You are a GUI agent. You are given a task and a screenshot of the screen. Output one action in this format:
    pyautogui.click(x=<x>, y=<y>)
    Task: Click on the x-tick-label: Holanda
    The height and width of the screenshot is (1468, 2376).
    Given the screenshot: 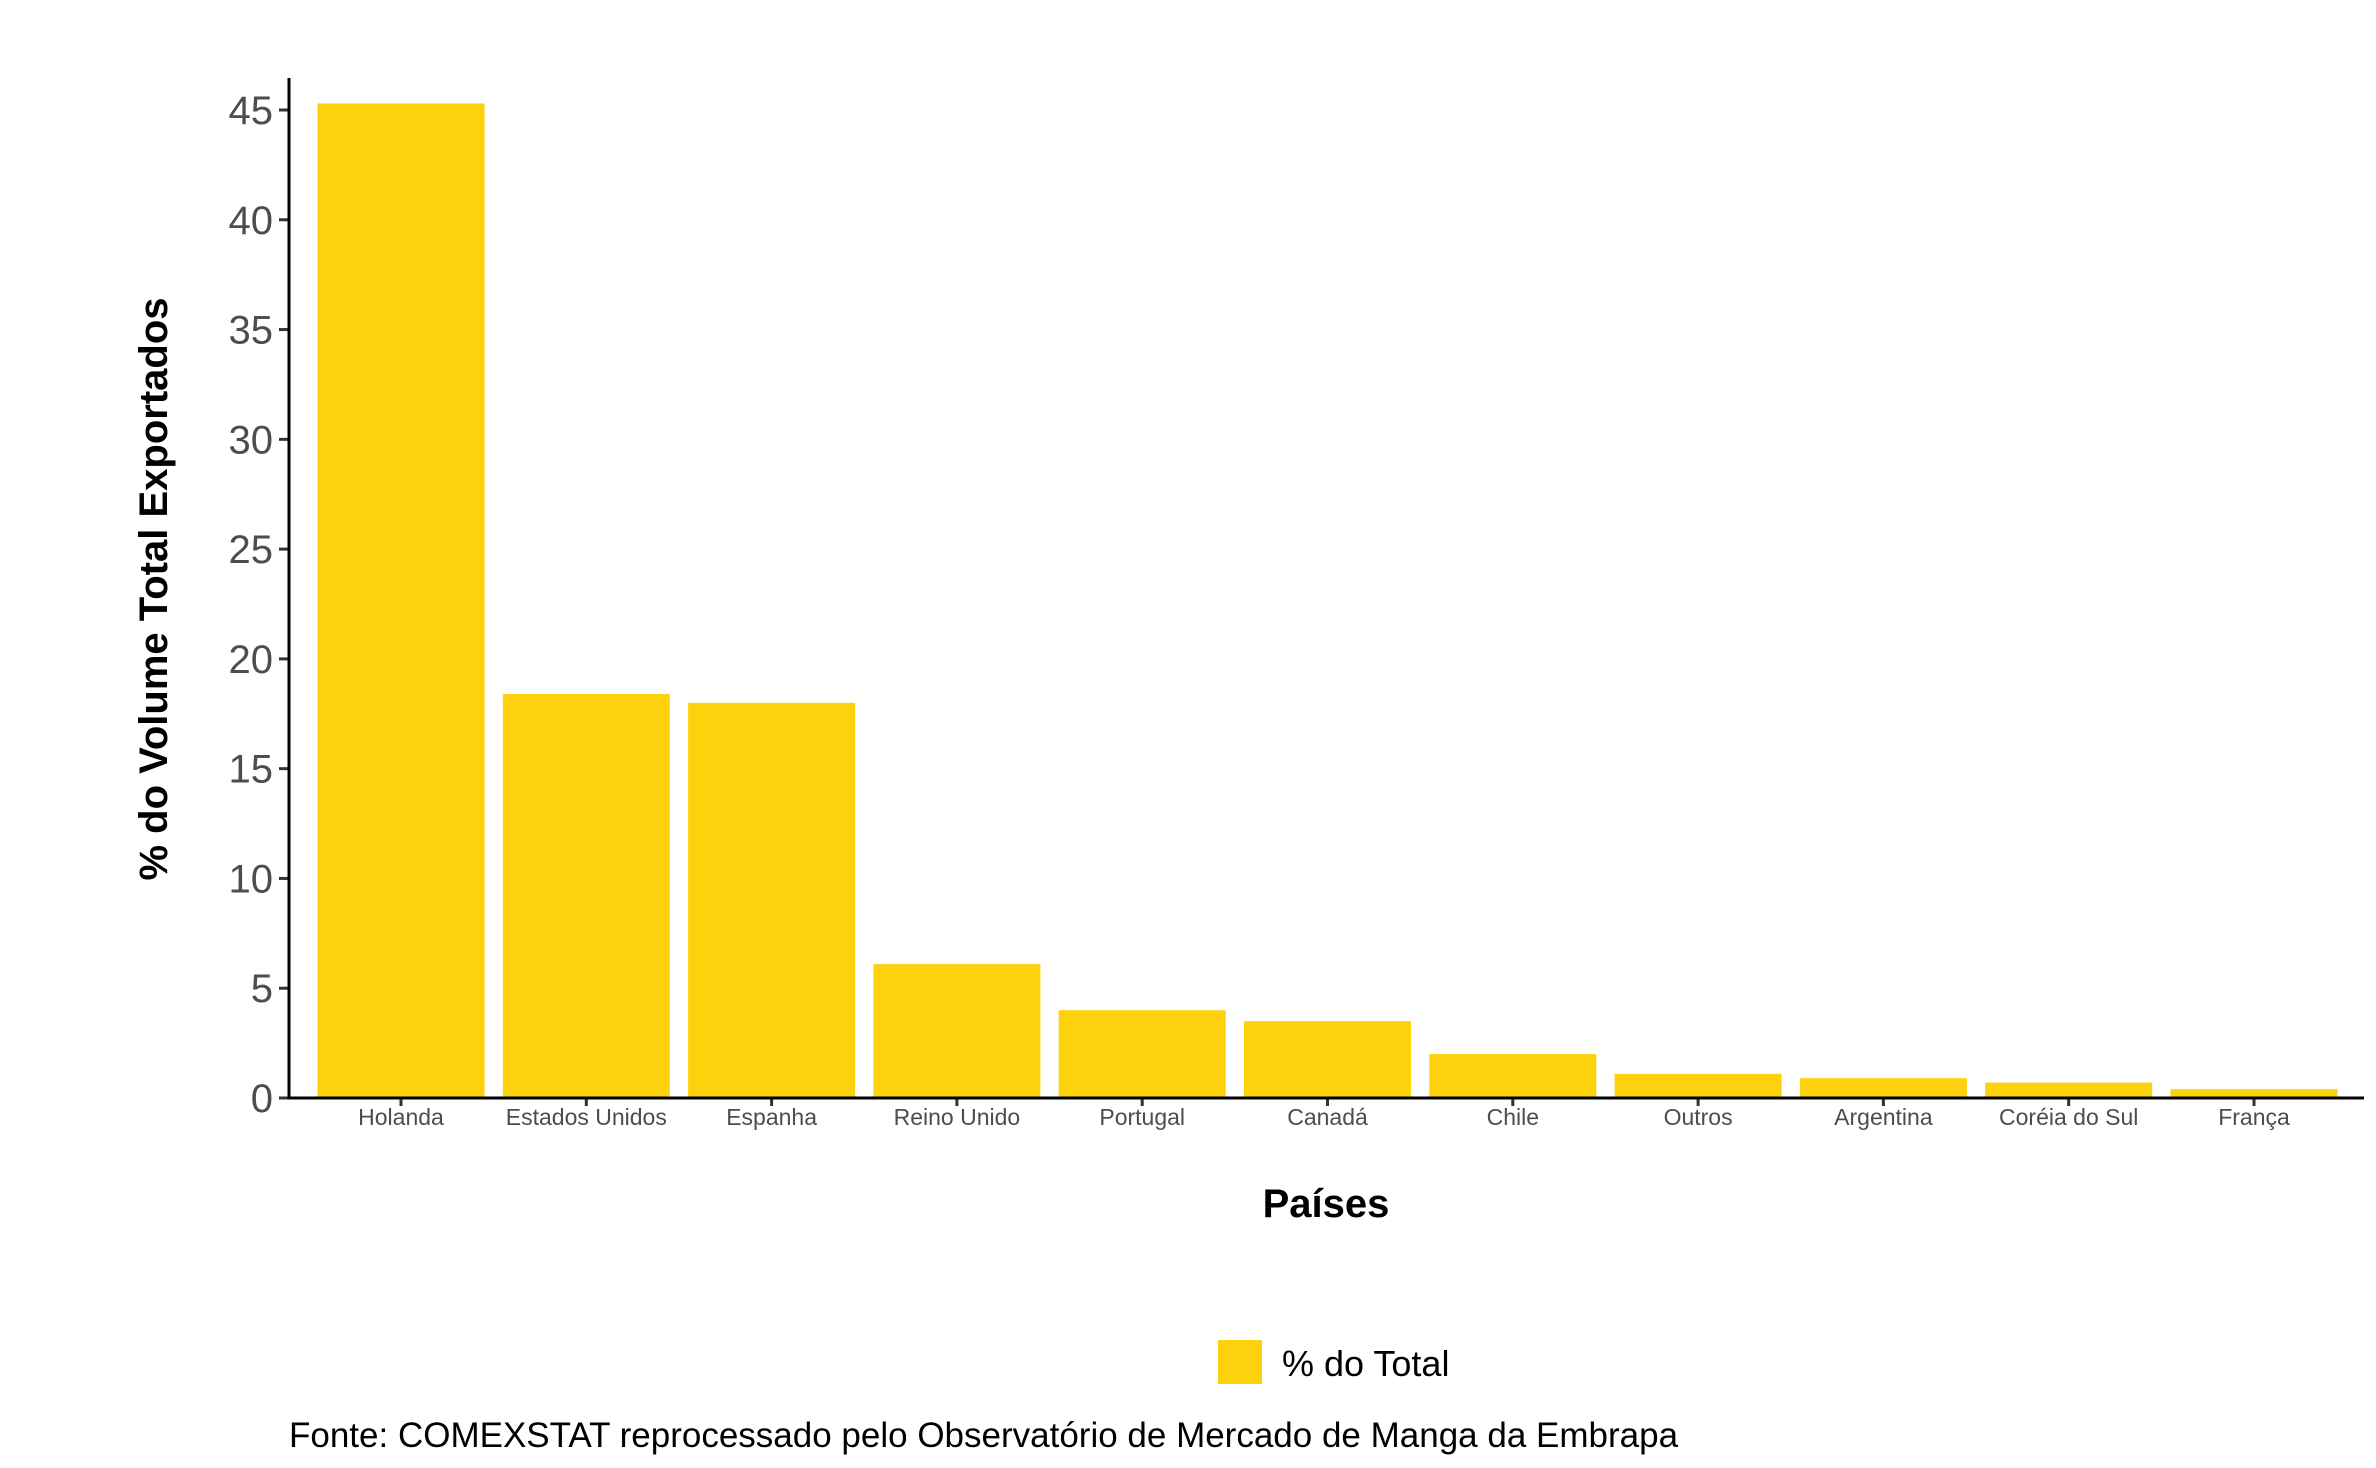 What is the action you would take?
    pyautogui.click(x=401, y=1117)
    